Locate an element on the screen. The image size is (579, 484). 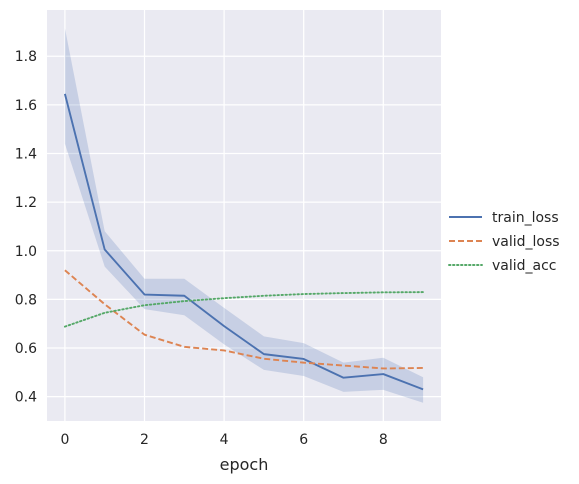
valid_loss-line is located at coordinates (244, 319).